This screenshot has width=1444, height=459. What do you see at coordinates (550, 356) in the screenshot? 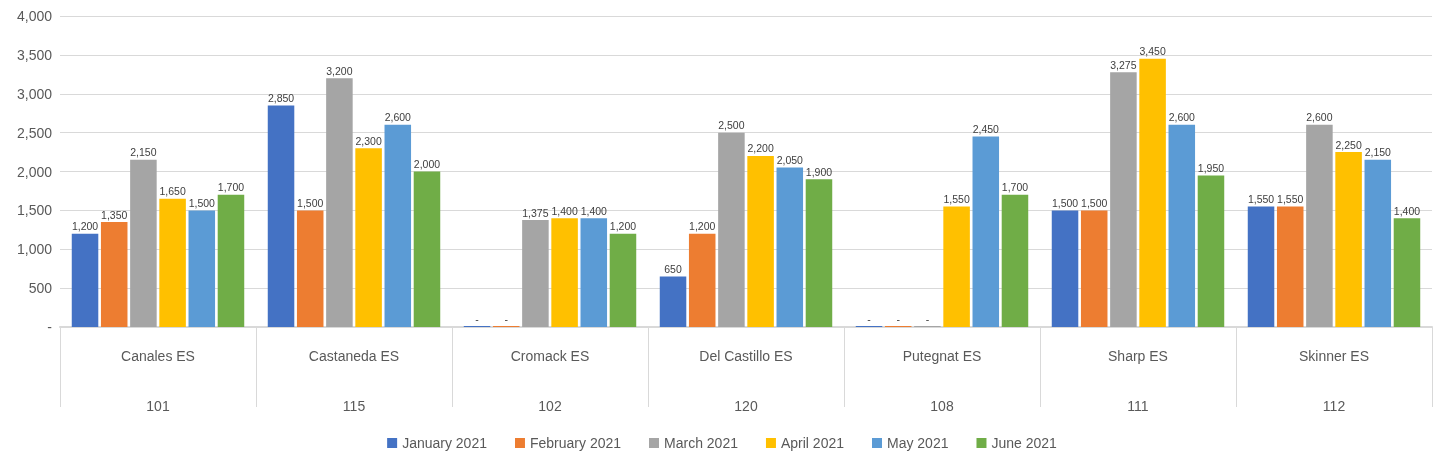
I see `x-tick-label: Cromack ES` at bounding box center [550, 356].